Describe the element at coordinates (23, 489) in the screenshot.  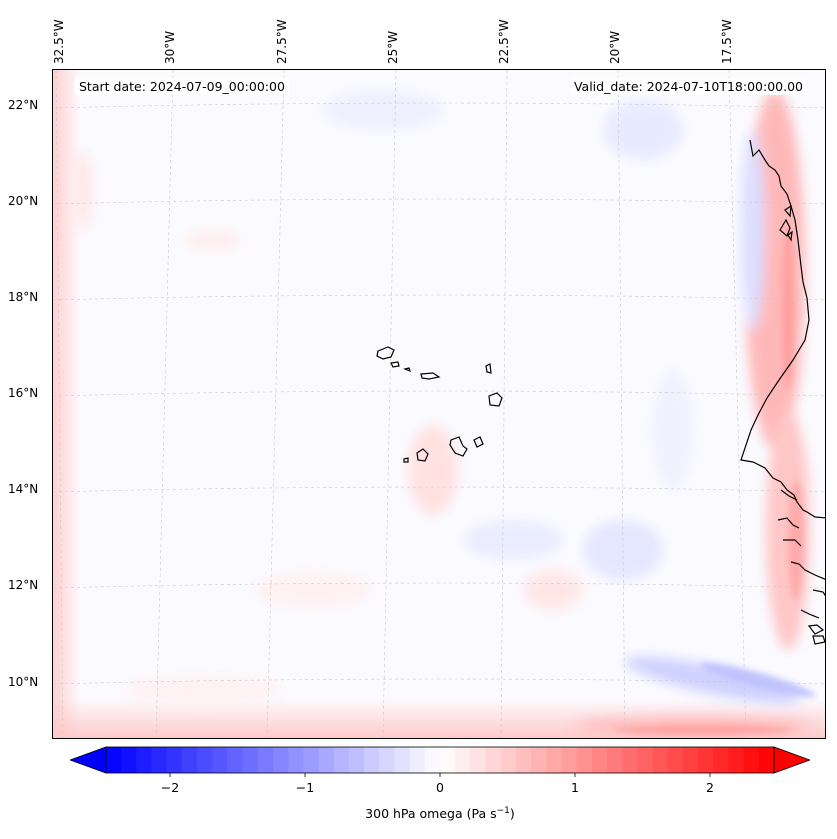
I see `lat-label-14n: 14°N` at that location.